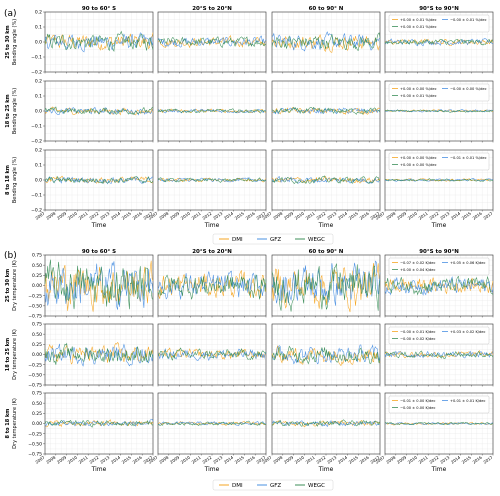 This screenshot has height=496, width=500. What do you see at coordinates (35, 444) in the screenshot?
I see `y-tick-label: −0.50` at bounding box center [35, 444].